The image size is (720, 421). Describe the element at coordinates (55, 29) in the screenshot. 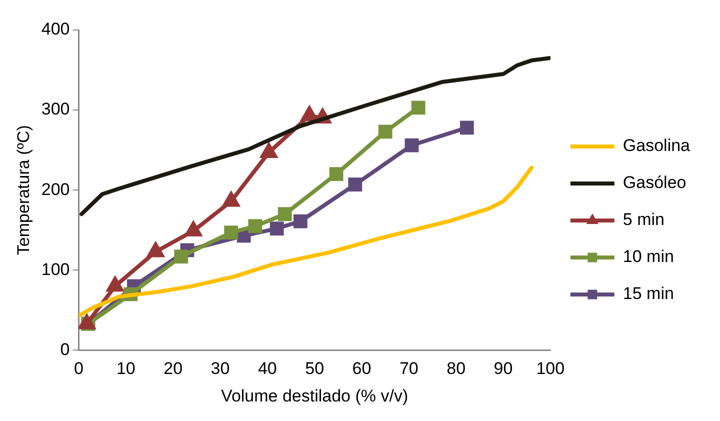

I see `y-tick-label: 400` at that location.